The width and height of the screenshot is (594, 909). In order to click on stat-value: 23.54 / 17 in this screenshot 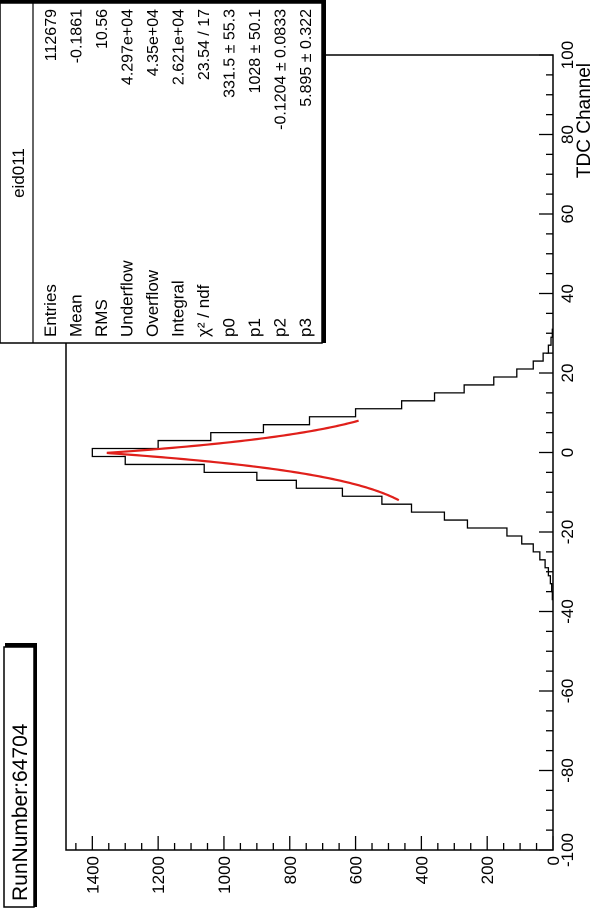, I will do `click(204, 44)`.